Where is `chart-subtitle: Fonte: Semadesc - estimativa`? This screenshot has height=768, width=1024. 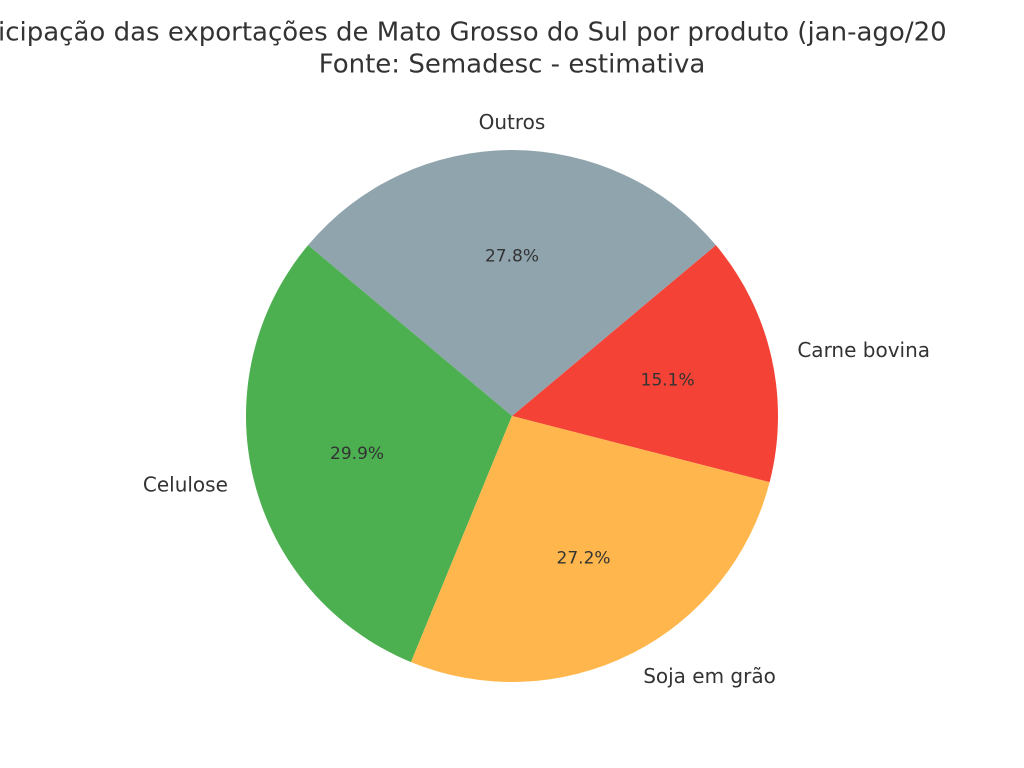
chart-subtitle: Fonte: Semadesc - estimativa is located at coordinates (512, 65).